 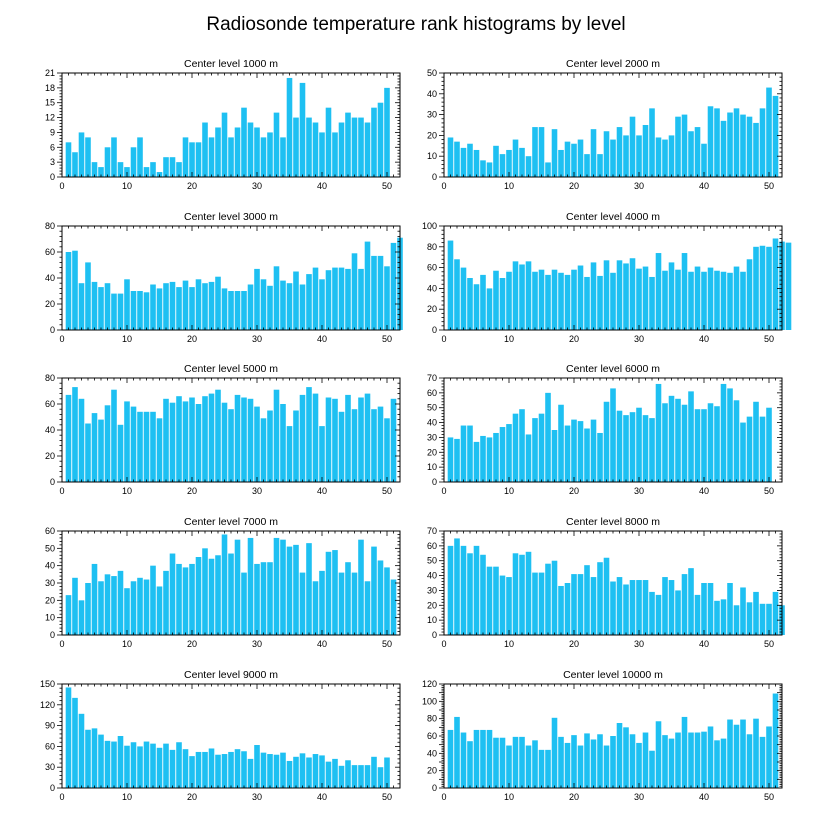 What do you see at coordinates (432, 115) in the screenshot?
I see `y-tick-label: 30` at bounding box center [432, 115].